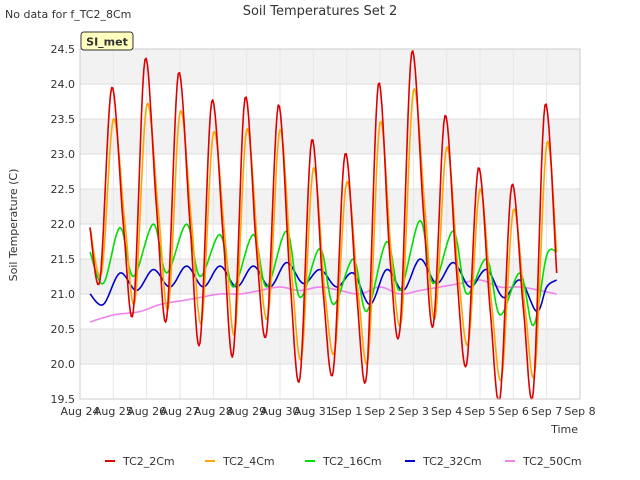  I want to click on legend-label: TC2_50Cm, so click(552, 461).